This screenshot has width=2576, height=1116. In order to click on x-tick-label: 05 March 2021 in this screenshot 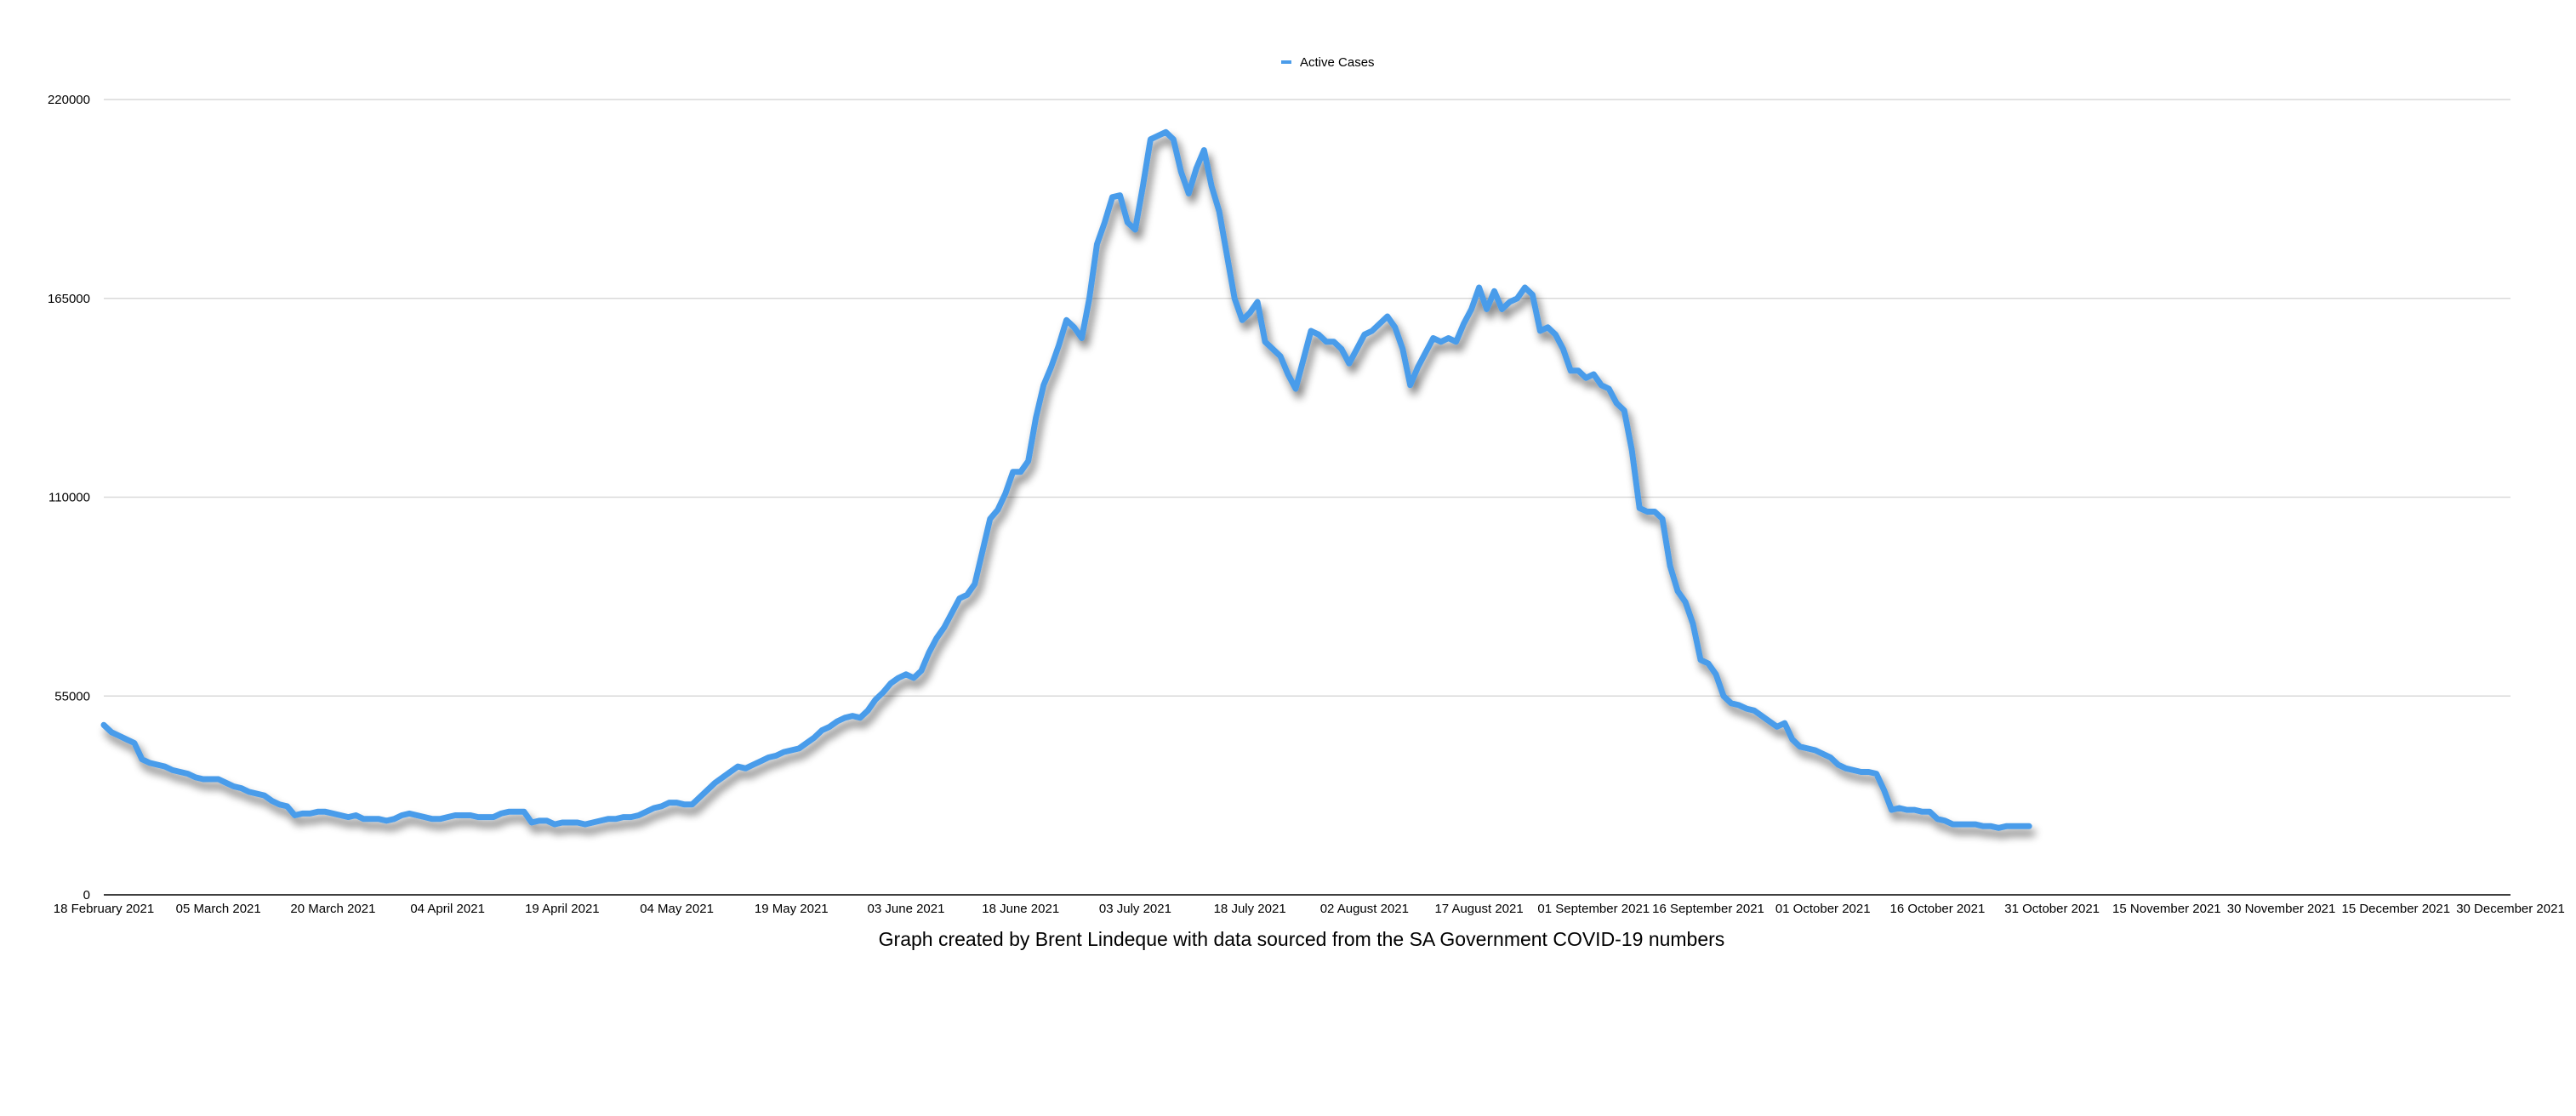, I will do `click(218, 909)`.